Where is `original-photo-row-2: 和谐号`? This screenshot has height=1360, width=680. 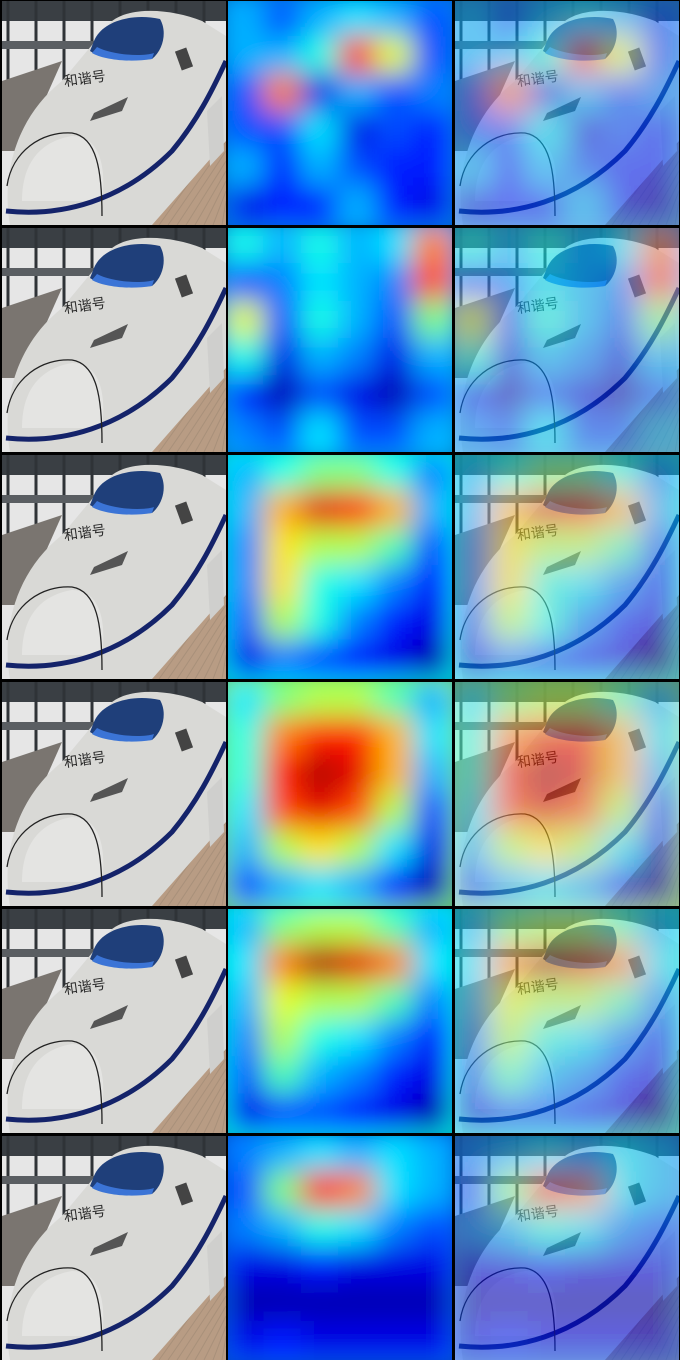
original-photo-row-2: 和谐号 is located at coordinates (114, 340).